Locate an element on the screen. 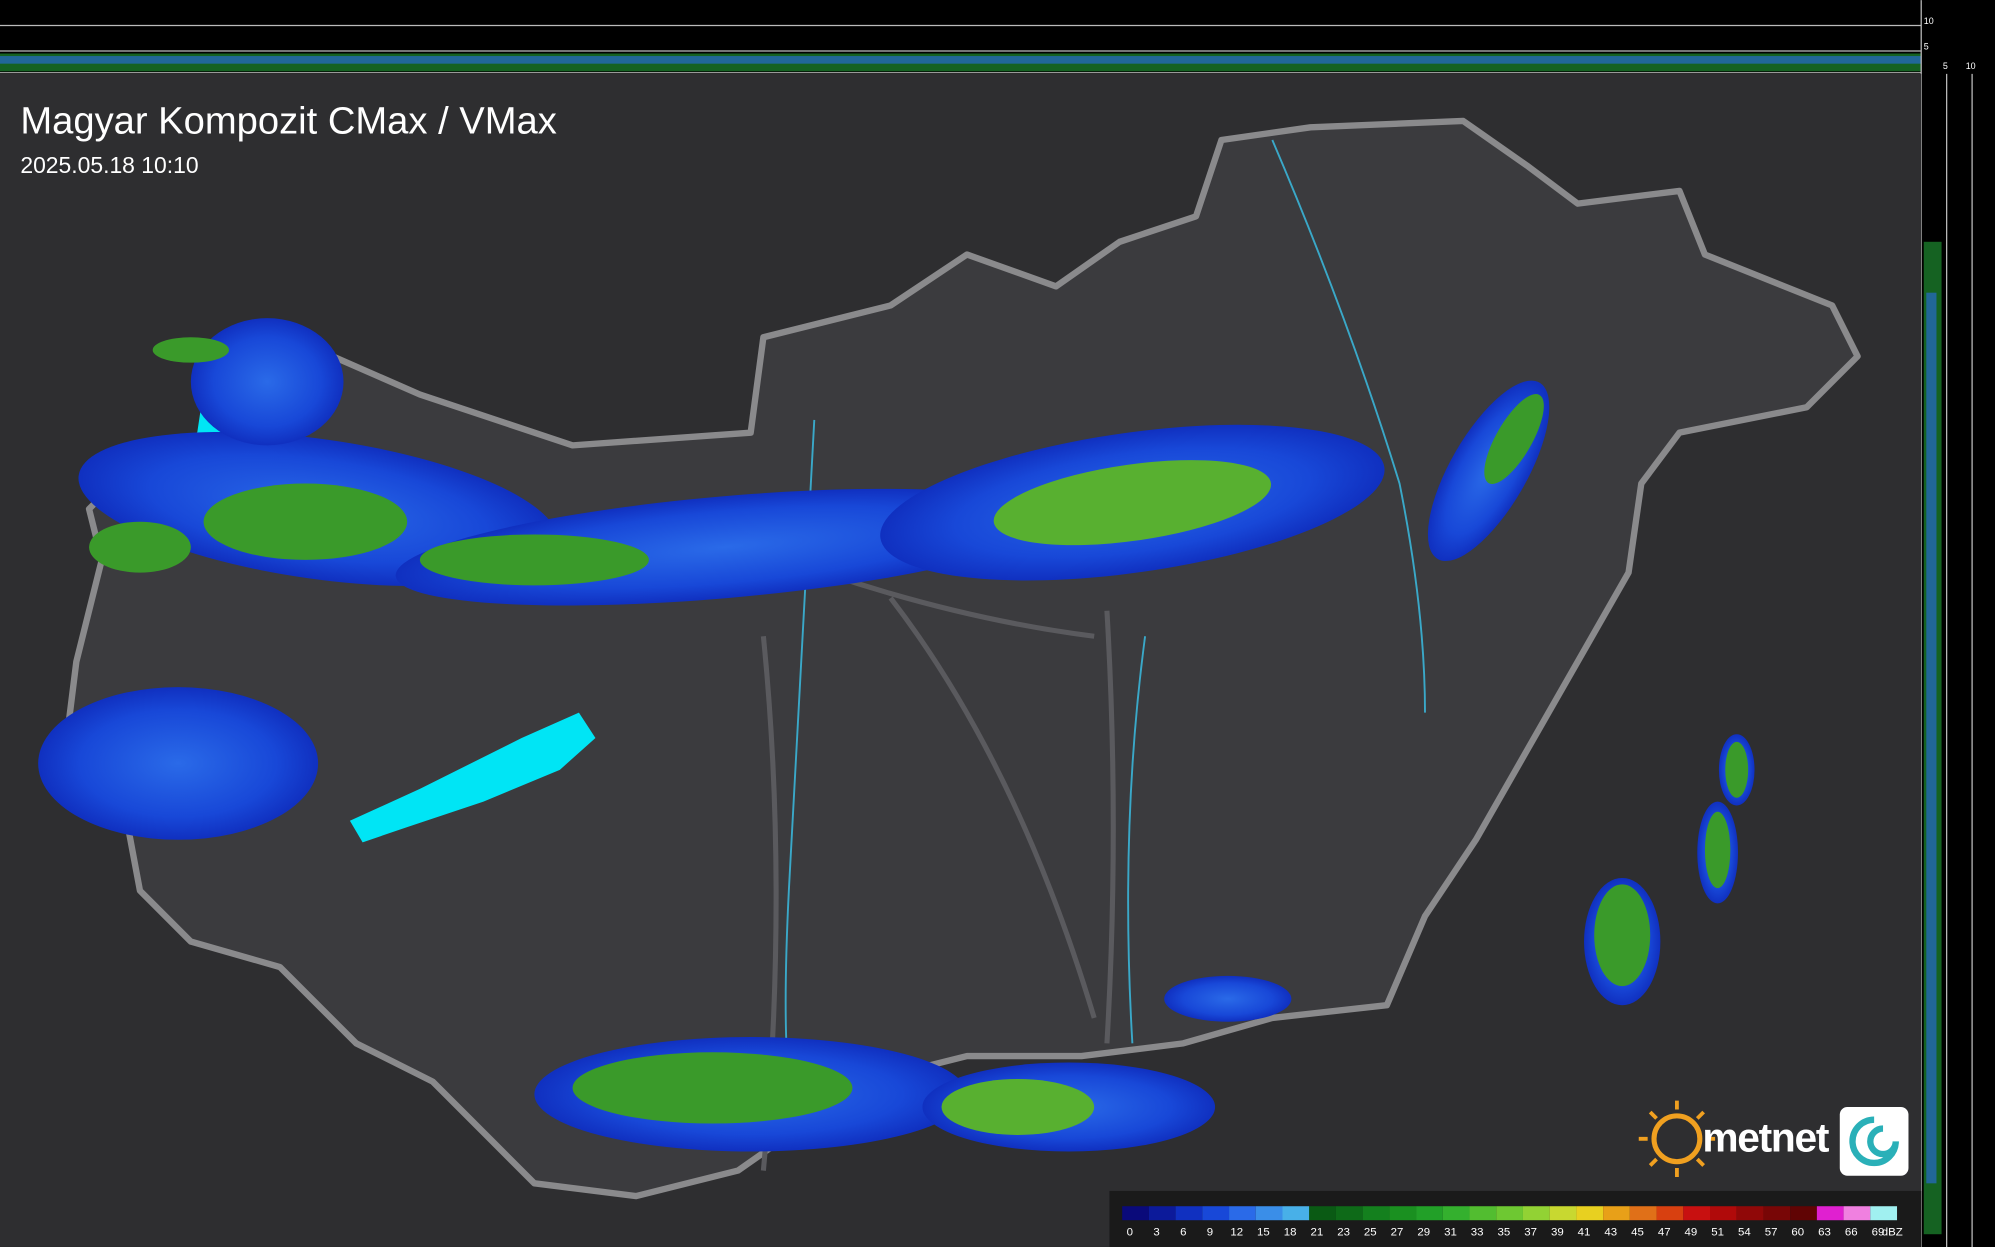 This screenshot has width=1995, height=1247. legend-label: 33 is located at coordinates (1477, 1232).